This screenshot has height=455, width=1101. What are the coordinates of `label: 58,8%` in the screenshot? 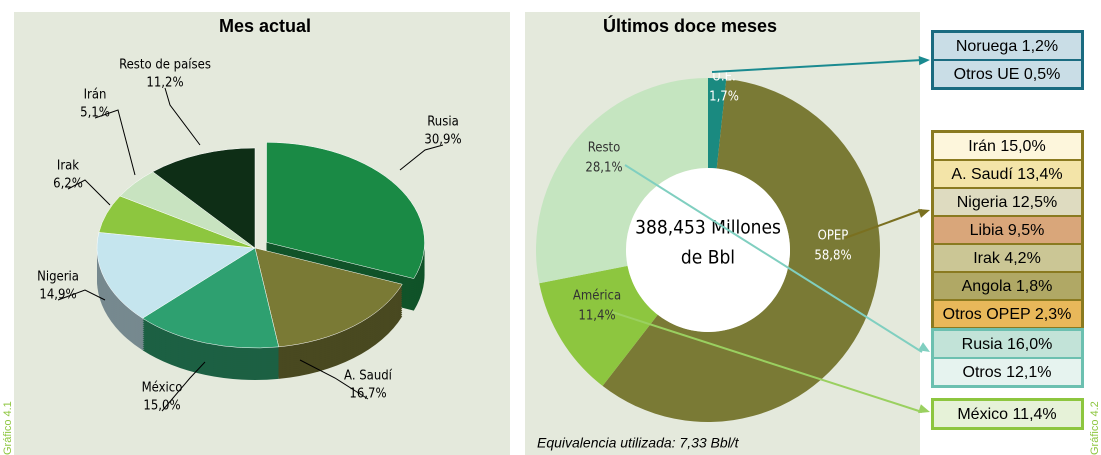 It's located at (832, 256).